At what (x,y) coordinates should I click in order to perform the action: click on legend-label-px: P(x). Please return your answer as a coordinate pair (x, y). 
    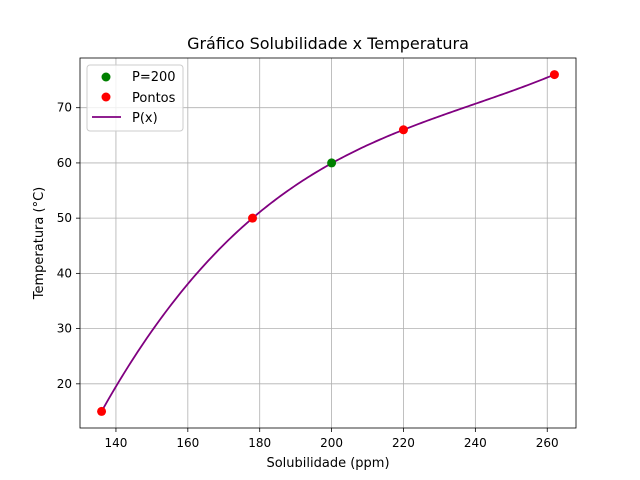
    Looking at the image, I should click on (145, 118).